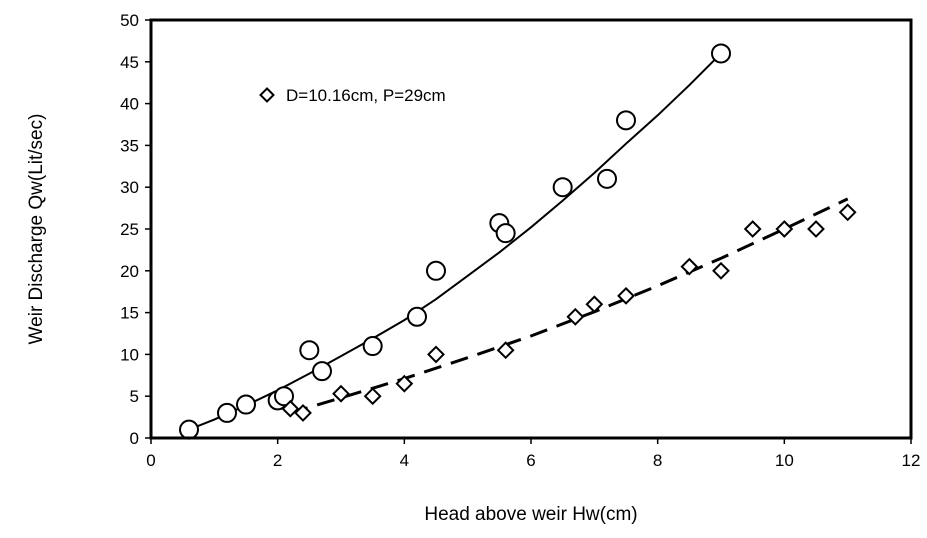 The height and width of the screenshot is (538, 927). I want to click on x-tick-label: 6, so click(530, 460).